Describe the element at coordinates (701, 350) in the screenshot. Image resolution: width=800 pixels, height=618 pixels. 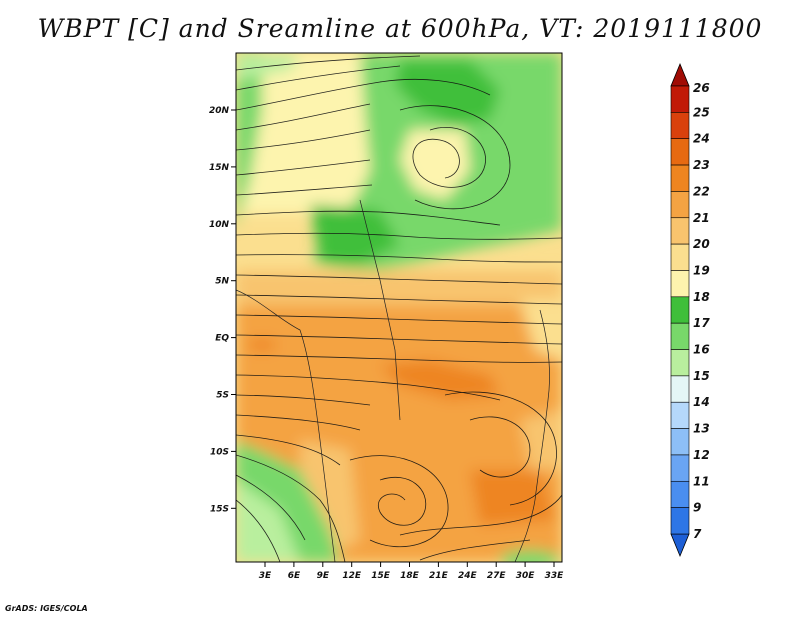
I see `colorbar-label: 16` at that location.